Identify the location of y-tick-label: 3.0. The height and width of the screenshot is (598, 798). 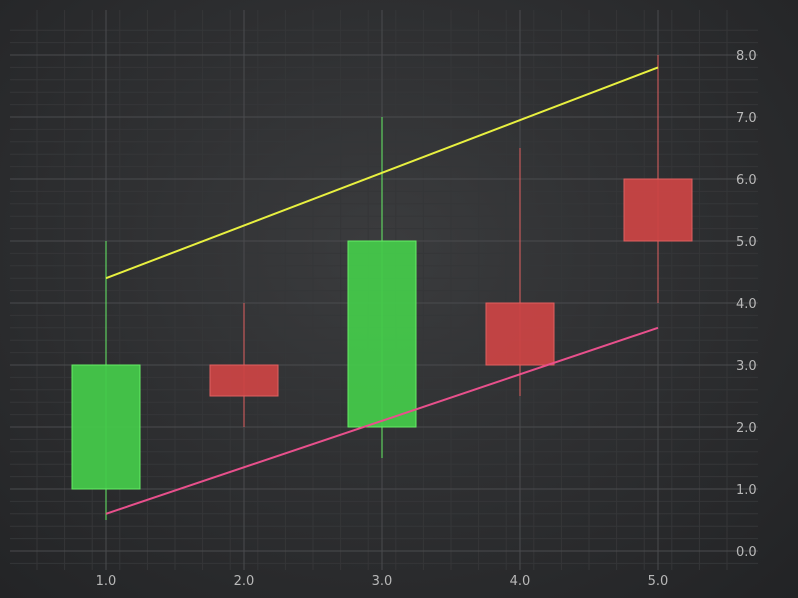
(746, 366).